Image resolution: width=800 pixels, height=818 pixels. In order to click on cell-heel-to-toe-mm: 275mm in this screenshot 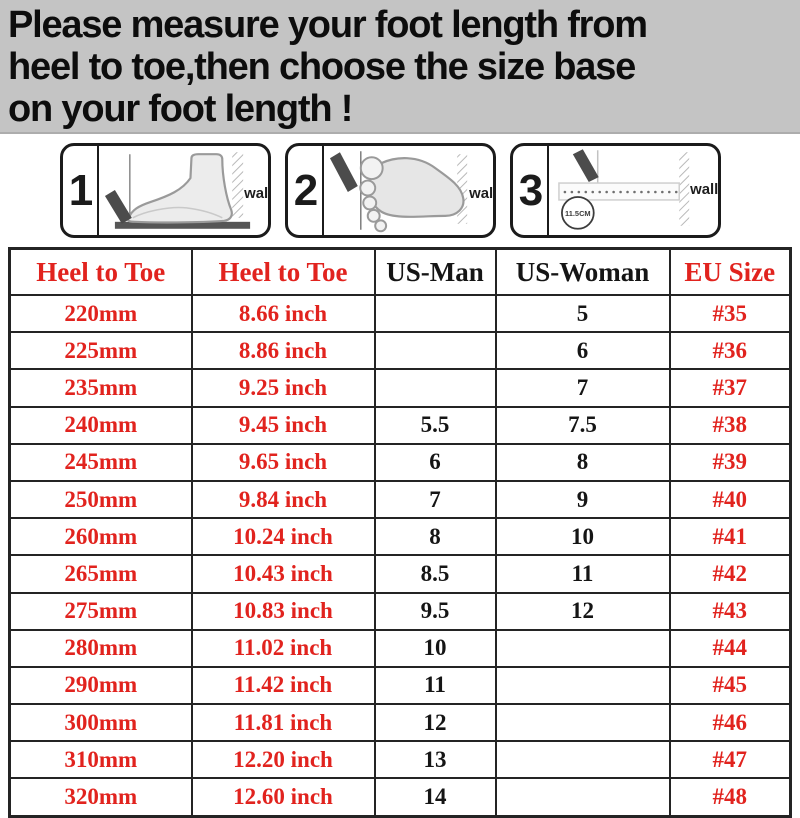, I will do `click(100, 611)`.